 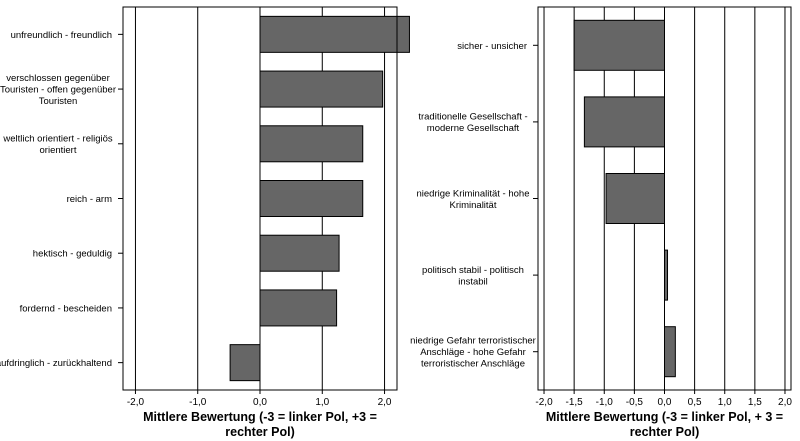 What do you see at coordinates (473, 281) in the screenshot?
I see `category-label-line: instabil` at bounding box center [473, 281].